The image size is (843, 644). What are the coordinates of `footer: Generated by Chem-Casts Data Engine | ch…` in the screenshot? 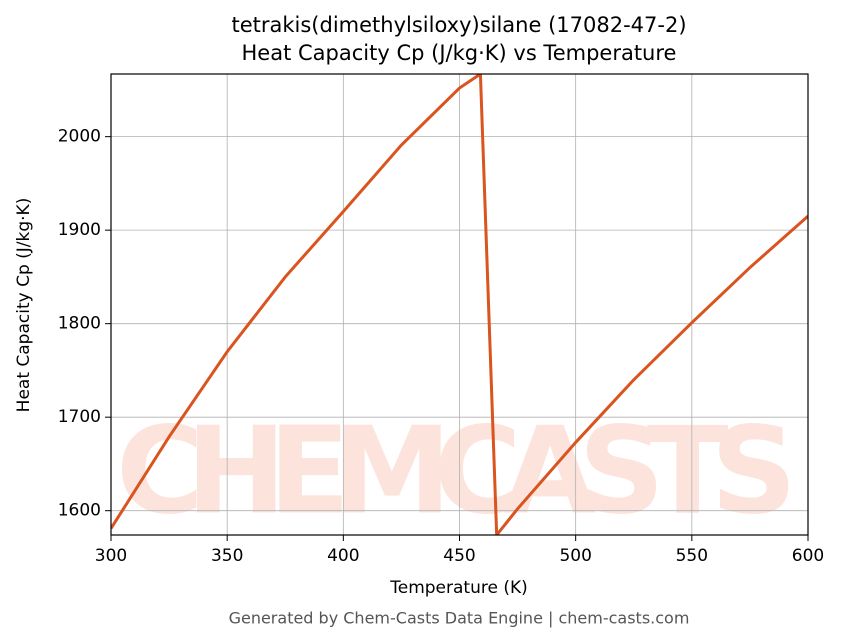 It's located at (459, 618).